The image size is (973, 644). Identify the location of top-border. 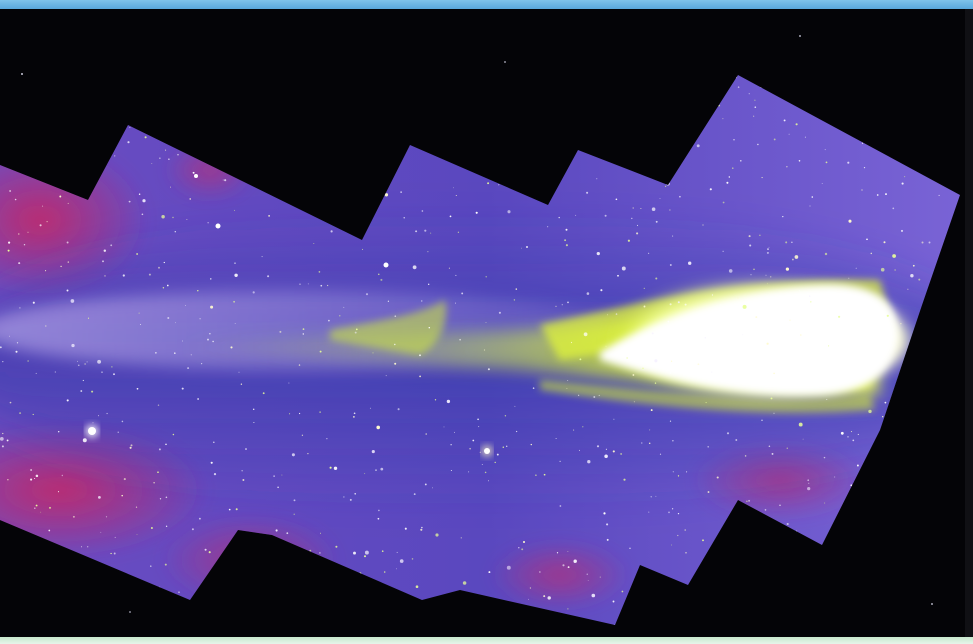
(486, 4).